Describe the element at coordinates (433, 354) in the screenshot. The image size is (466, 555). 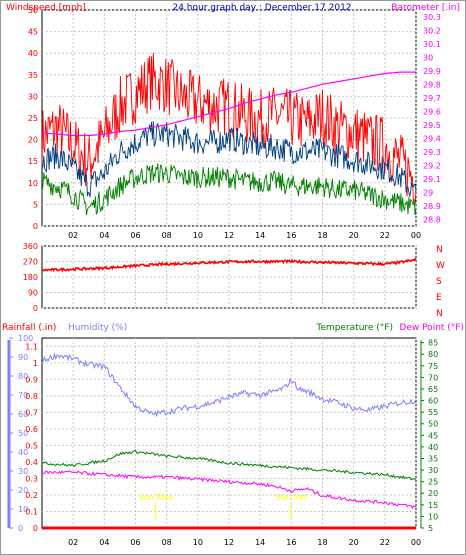
I see `temperature-tick-label: 80` at that location.